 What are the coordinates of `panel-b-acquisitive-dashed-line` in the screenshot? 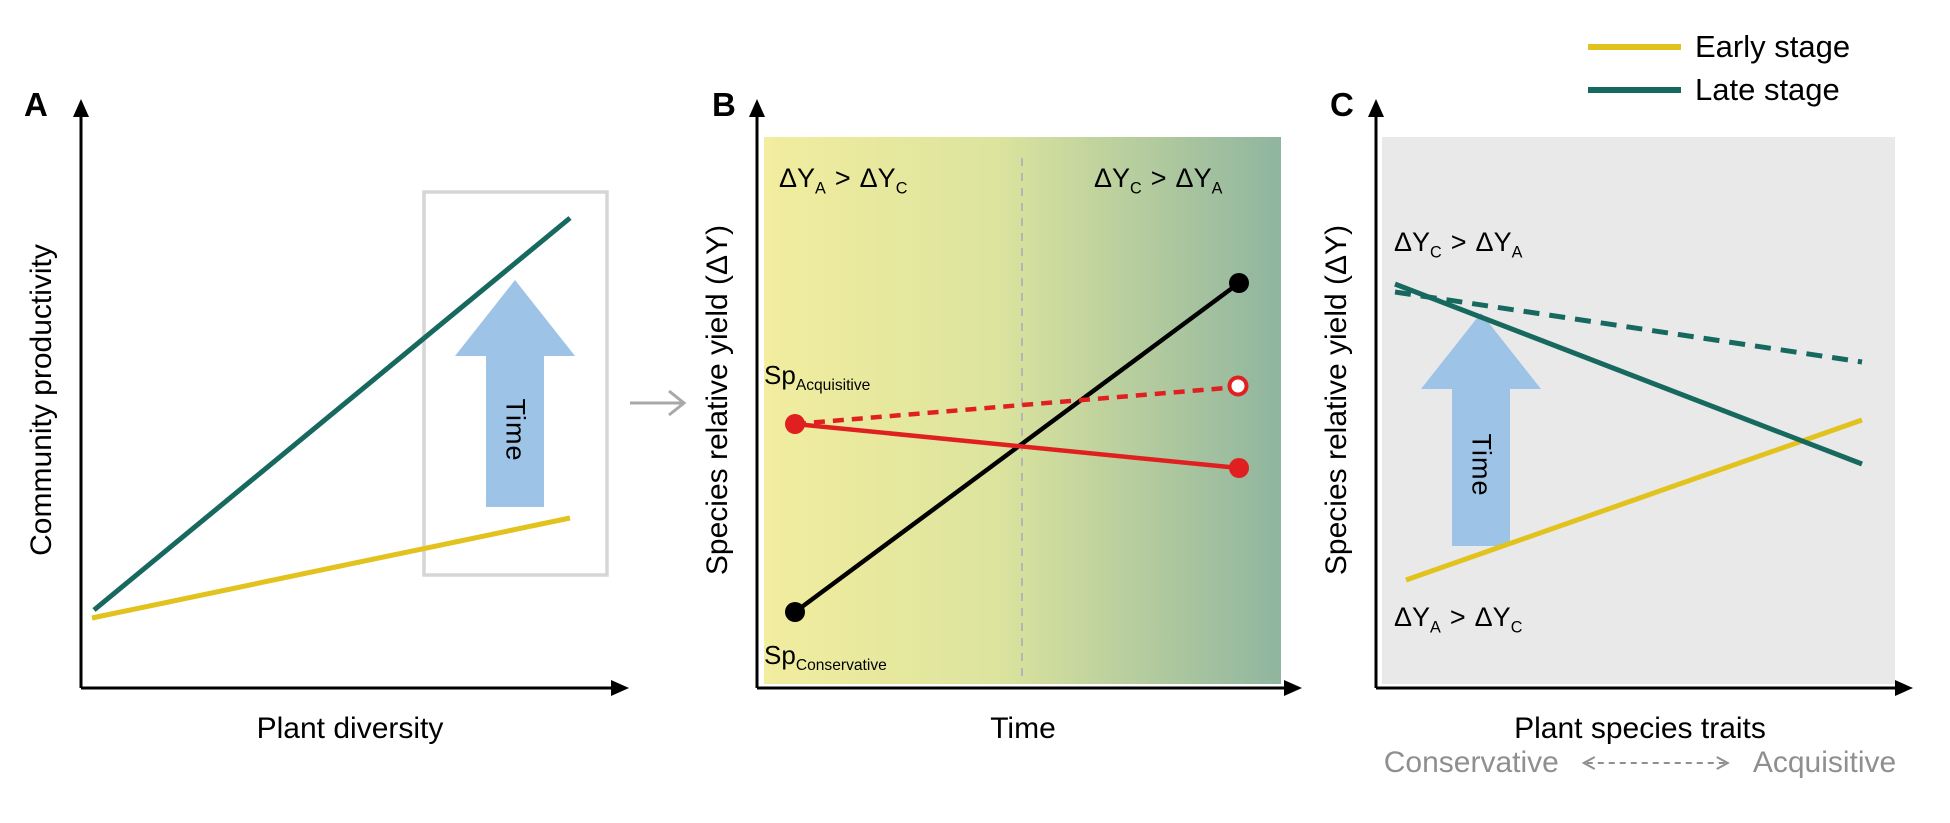 It's located at (1010, 406).